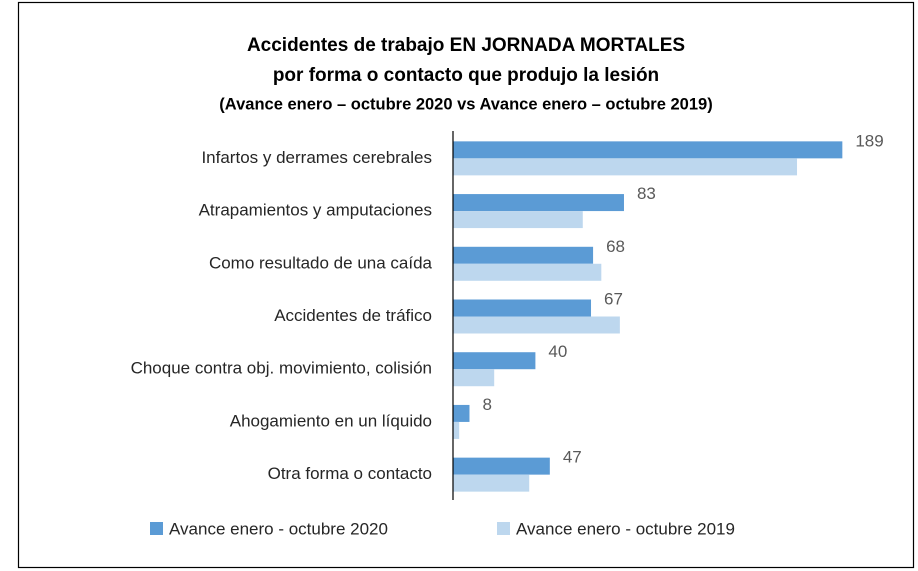 The height and width of the screenshot is (571, 918). What do you see at coordinates (278, 528) in the screenshot?
I see `legend-label: Avance enero - octubre 2020` at bounding box center [278, 528].